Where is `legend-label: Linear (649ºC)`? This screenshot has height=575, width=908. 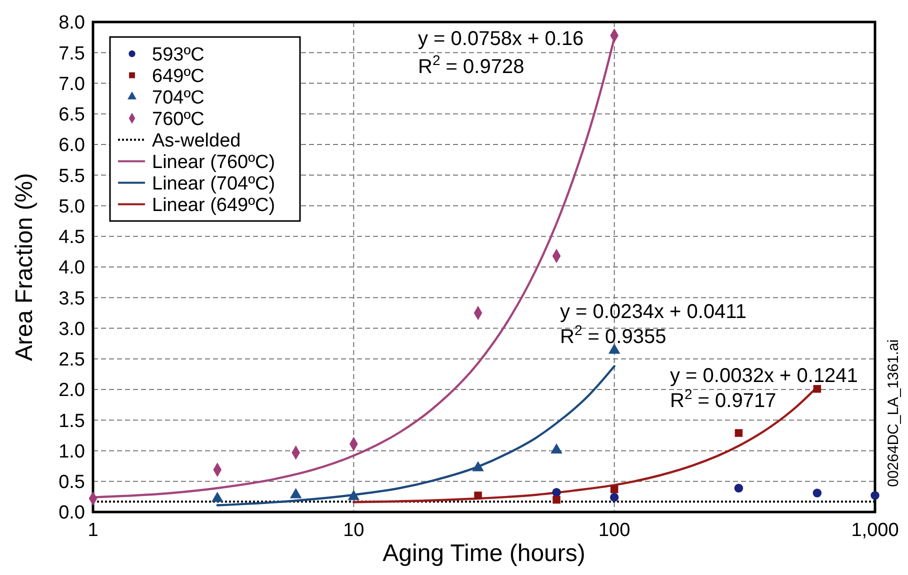
legend-label: Linear (649ºC) is located at coordinates (214, 205).